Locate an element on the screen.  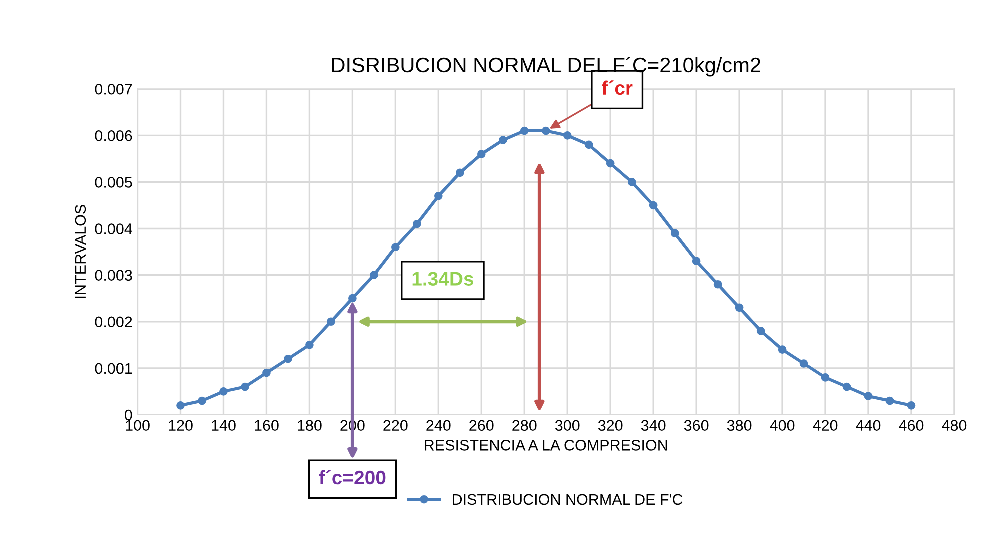
x-tick-label: 180 is located at coordinates (310, 426).